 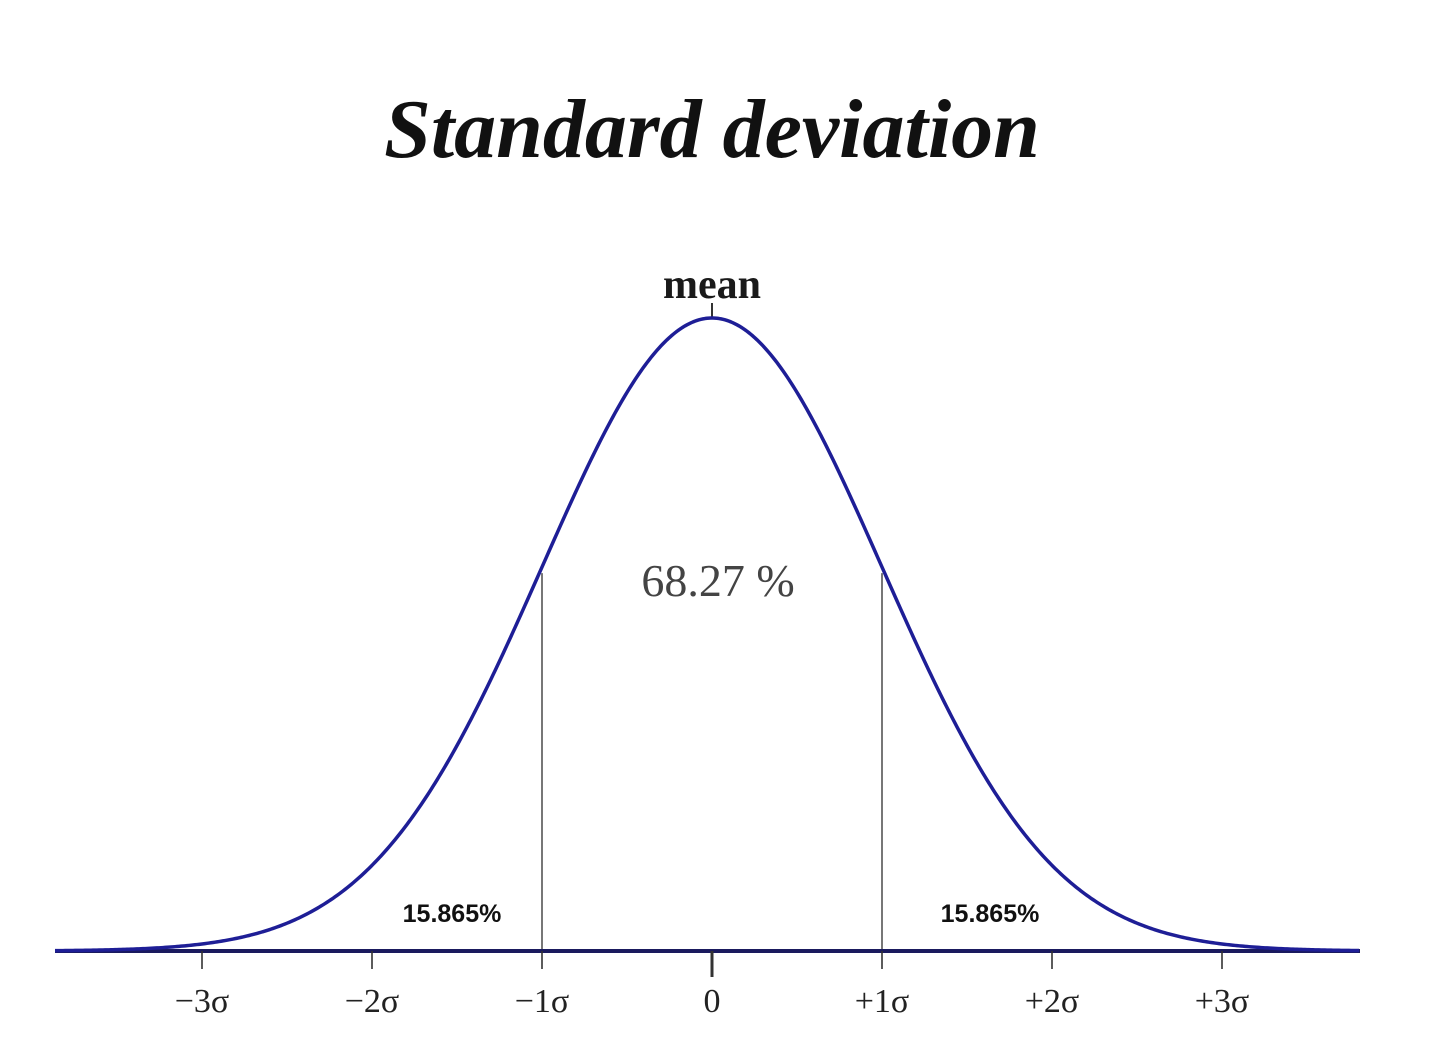 I want to click on x-tick-label: +1σ, so click(x=882, y=1001).